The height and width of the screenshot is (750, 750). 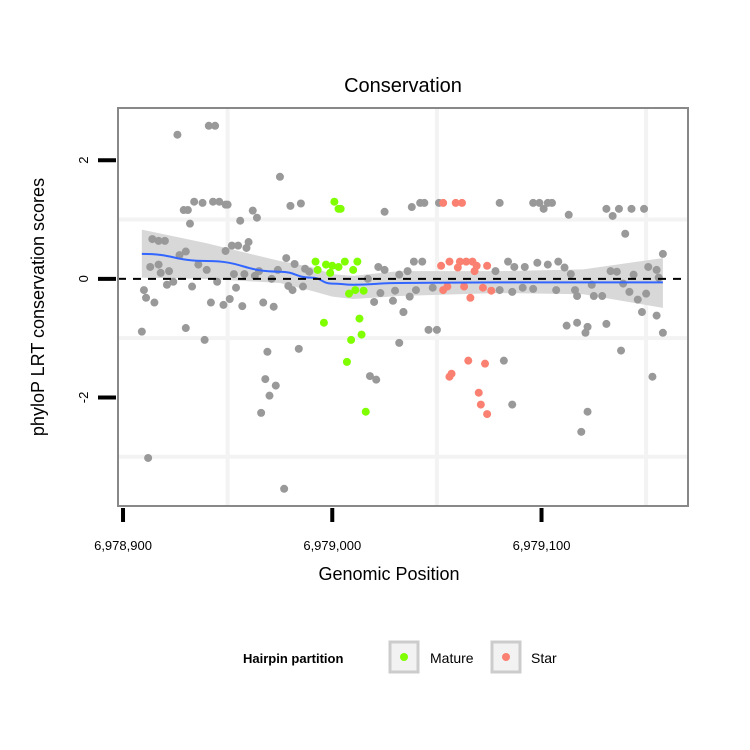 I want to click on legend-marker-star, so click(x=506, y=657).